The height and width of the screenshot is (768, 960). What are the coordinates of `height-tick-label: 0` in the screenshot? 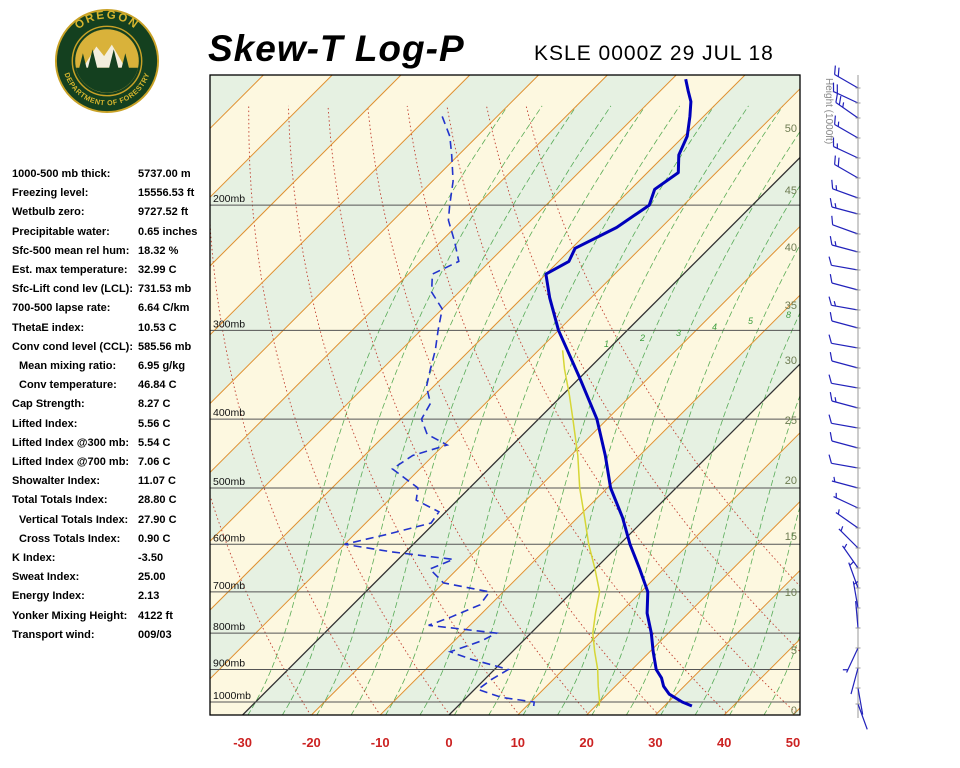 It's located at (794, 711).